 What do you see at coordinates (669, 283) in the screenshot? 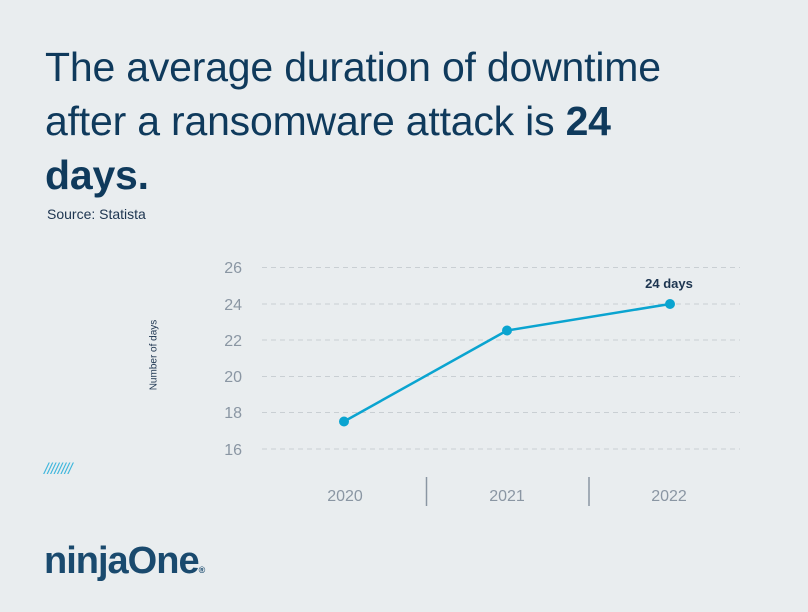
I see `annotation-label: 24 days` at bounding box center [669, 283].